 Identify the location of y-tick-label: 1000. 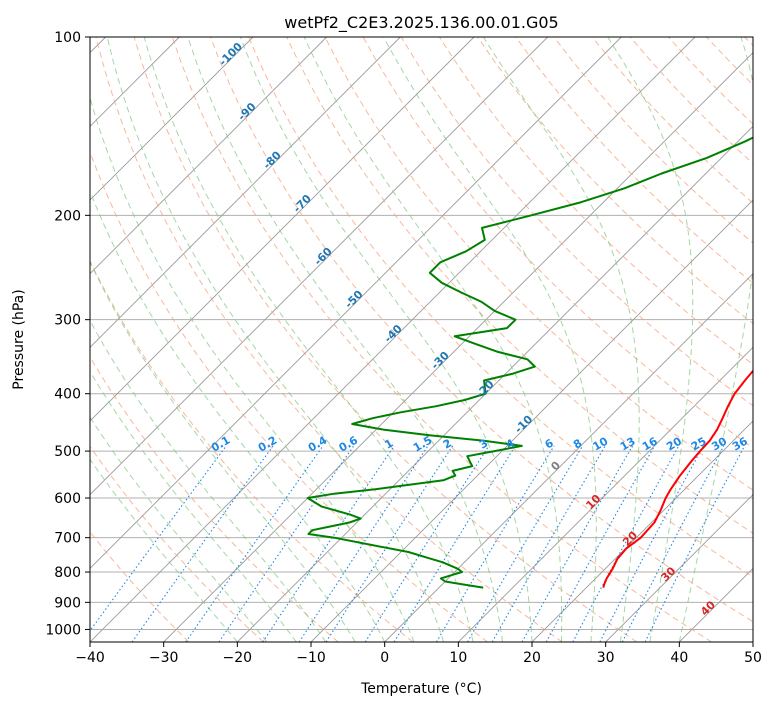
(63, 630).